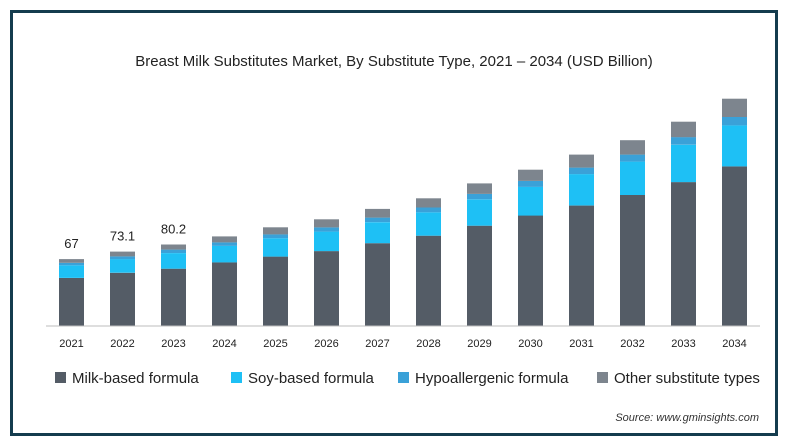  Describe the element at coordinates (224, 344) in the screenshot. I see `x-tick-label-2024: 2024` at that location.